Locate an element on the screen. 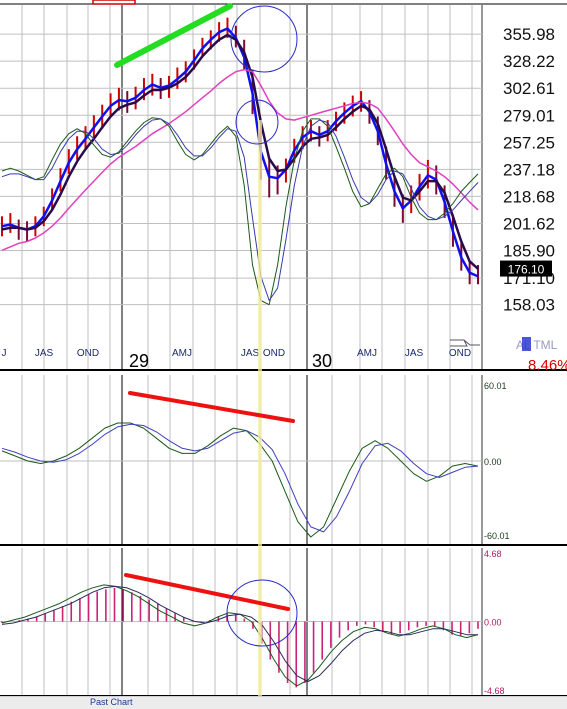 This screenshot has width=567, height=709. year-label: 30 is located at coordinates (322, 361).